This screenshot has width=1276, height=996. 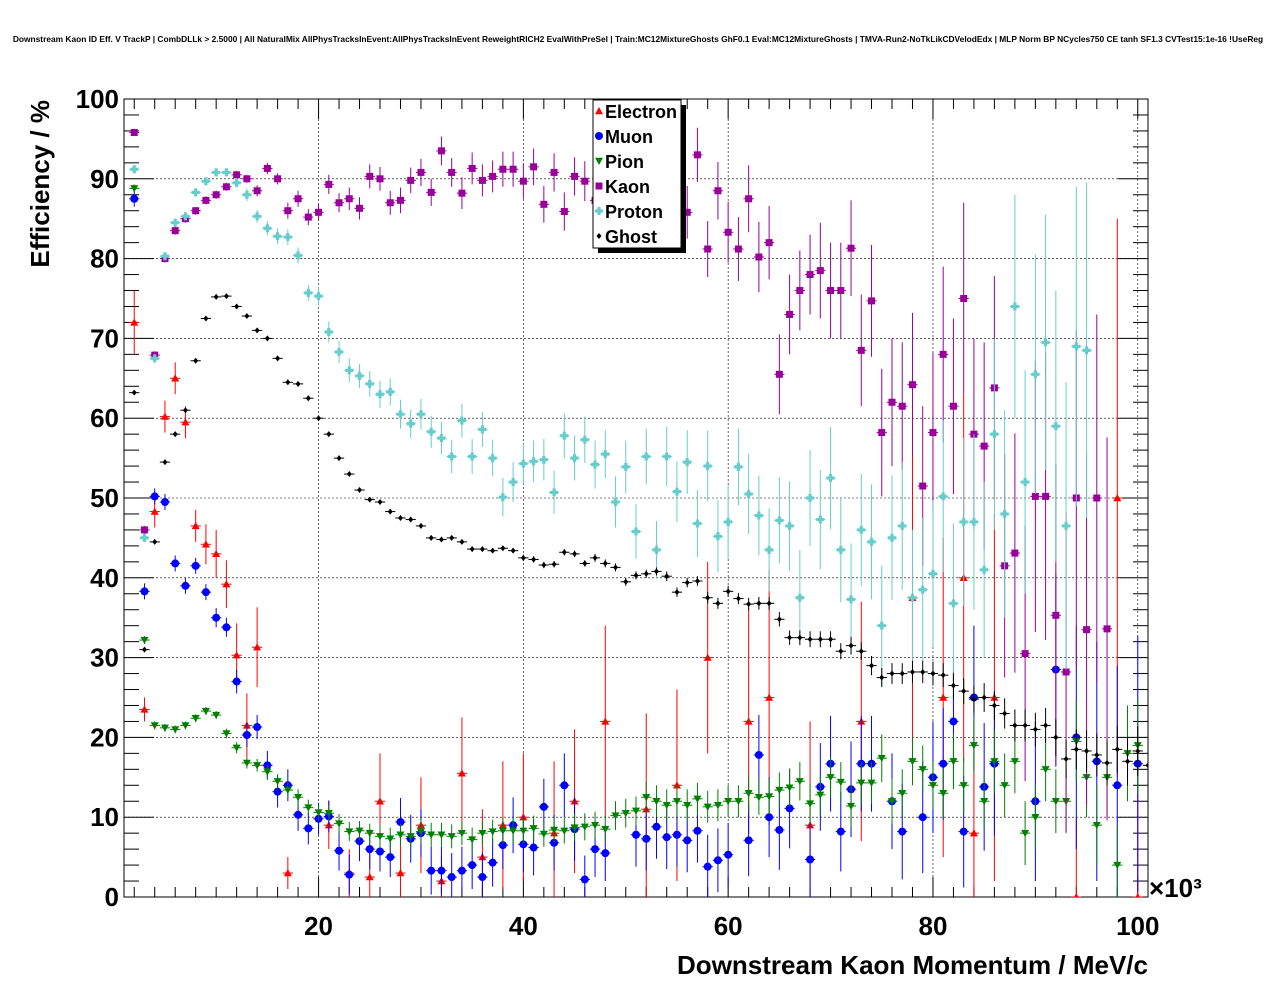 What do you see at coordinates (104, 817) in the screenshot?
I see `y-tick-label: 10` at bounding box center [104, 817].